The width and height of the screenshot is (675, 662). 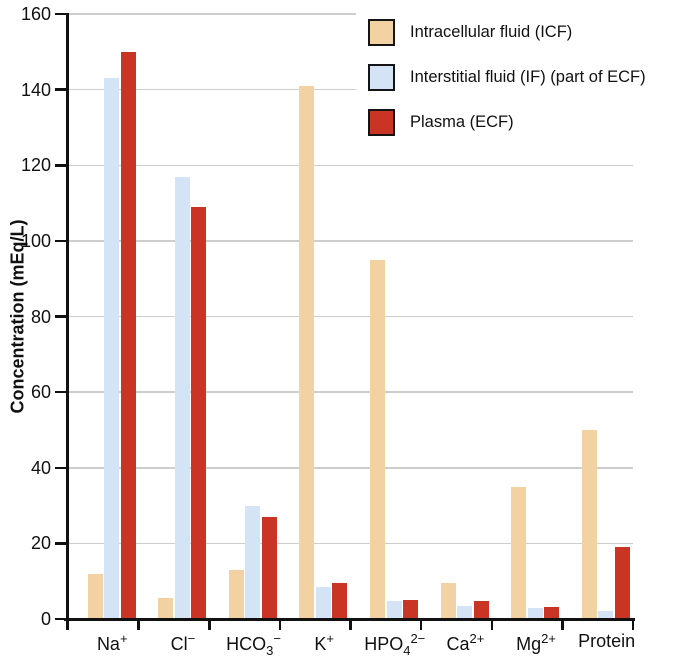 I want to click on bar-protein-icf, so click(x=589, y=524).